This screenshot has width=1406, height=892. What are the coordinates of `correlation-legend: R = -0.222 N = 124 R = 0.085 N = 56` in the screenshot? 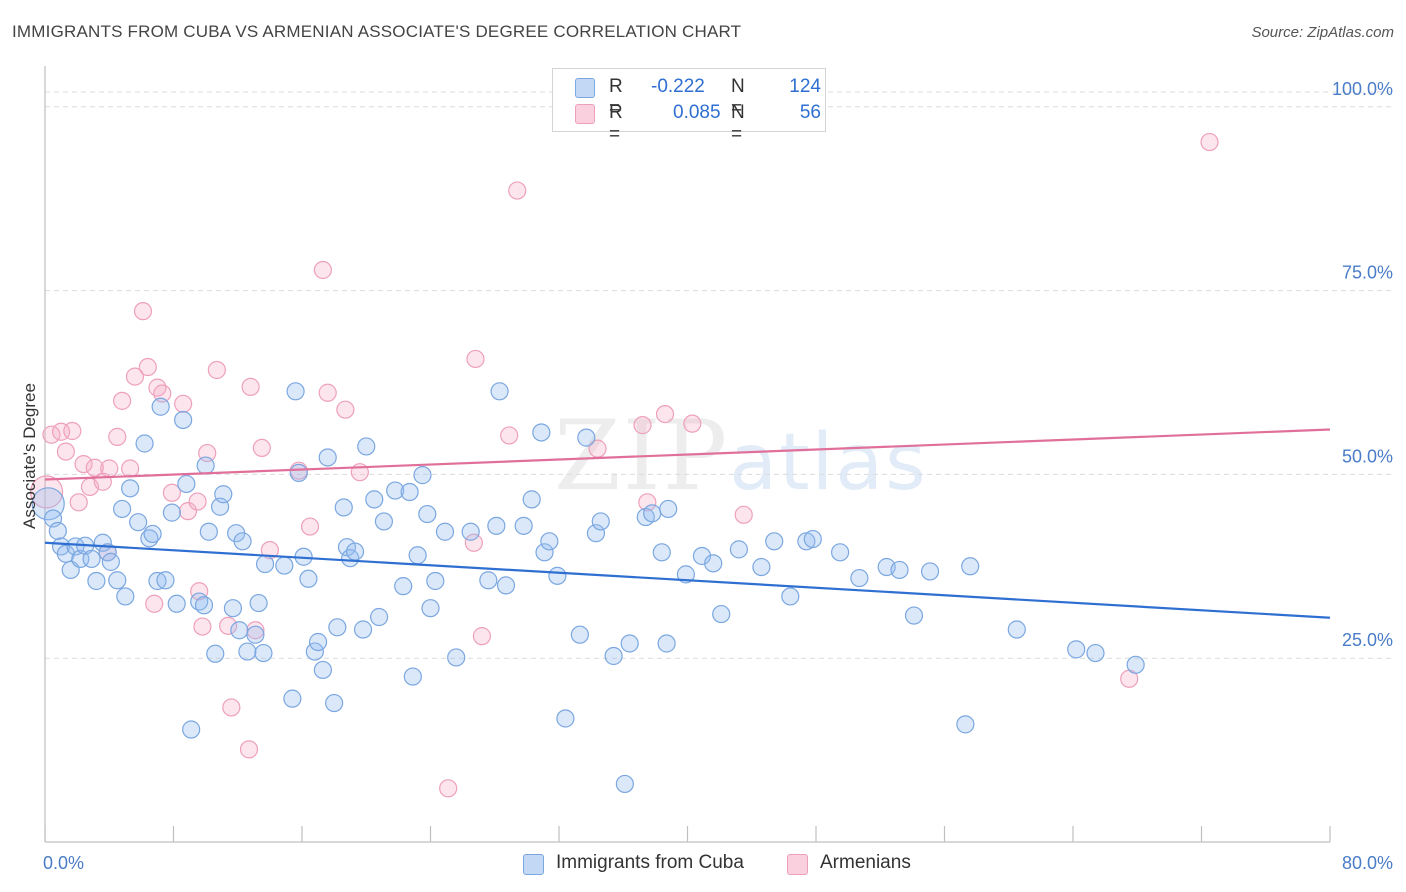 It's located at (689, 106).